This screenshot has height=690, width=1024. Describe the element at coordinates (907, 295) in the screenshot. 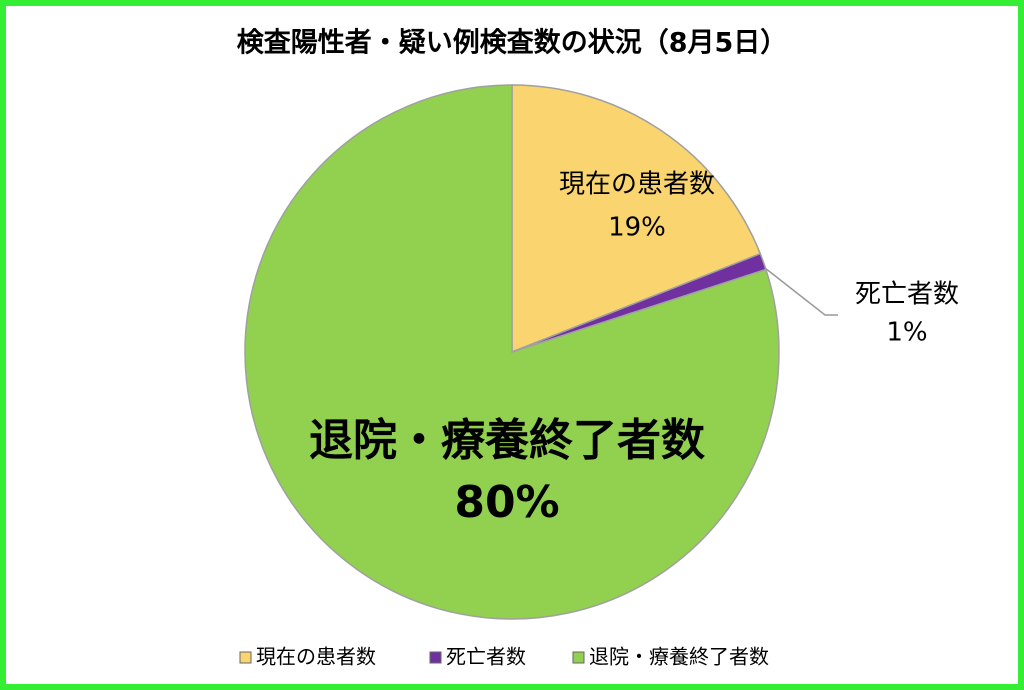

I see `data-label-name: 死亡者数` at that location.